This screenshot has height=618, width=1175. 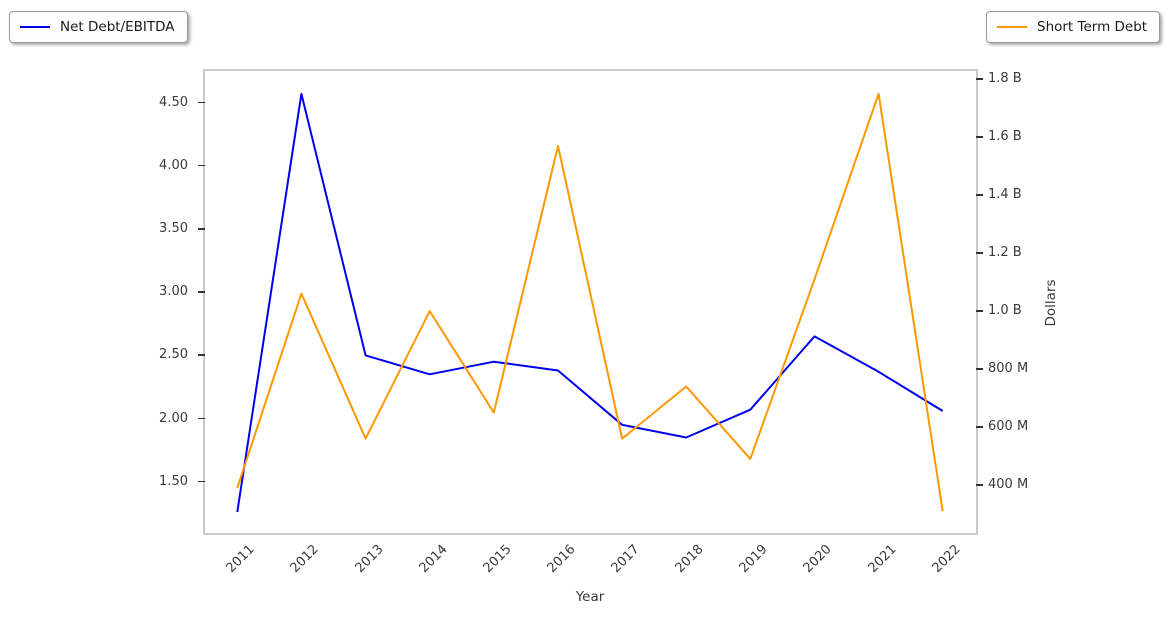 I want to click on left-axis-tick-label: 3.50, so click(x=173, y=229).